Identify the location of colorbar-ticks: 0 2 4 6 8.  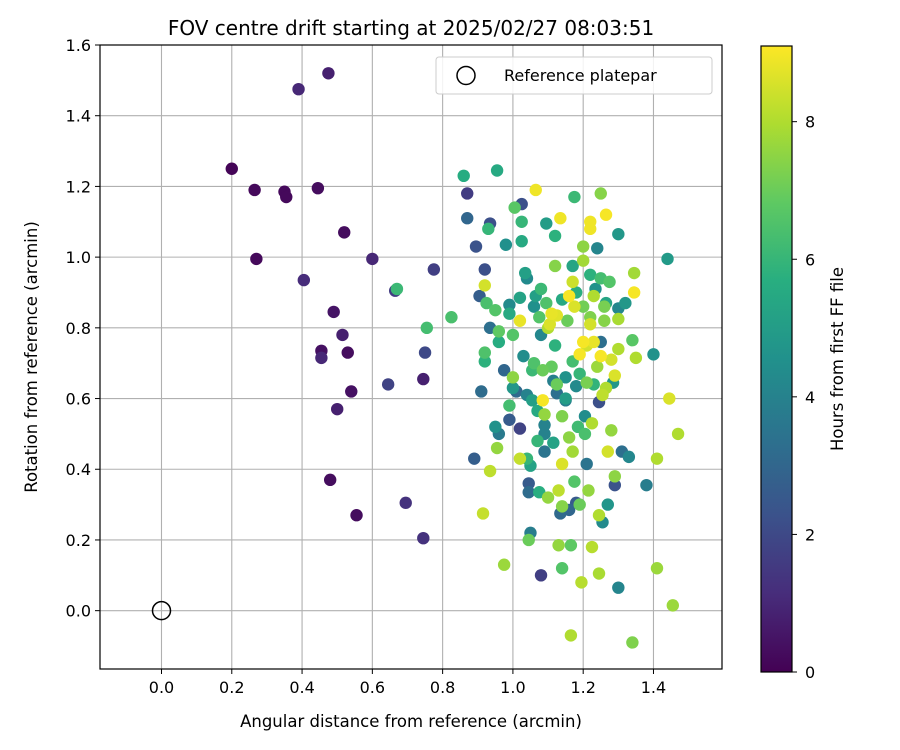
(803, 397).